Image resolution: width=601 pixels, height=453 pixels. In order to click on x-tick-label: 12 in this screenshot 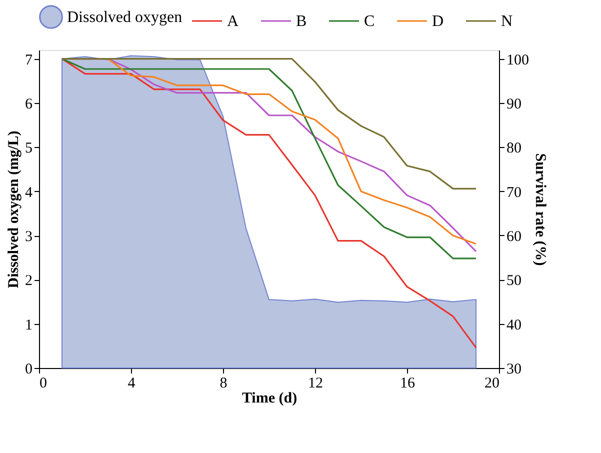, I will do `click(315, 384)`.